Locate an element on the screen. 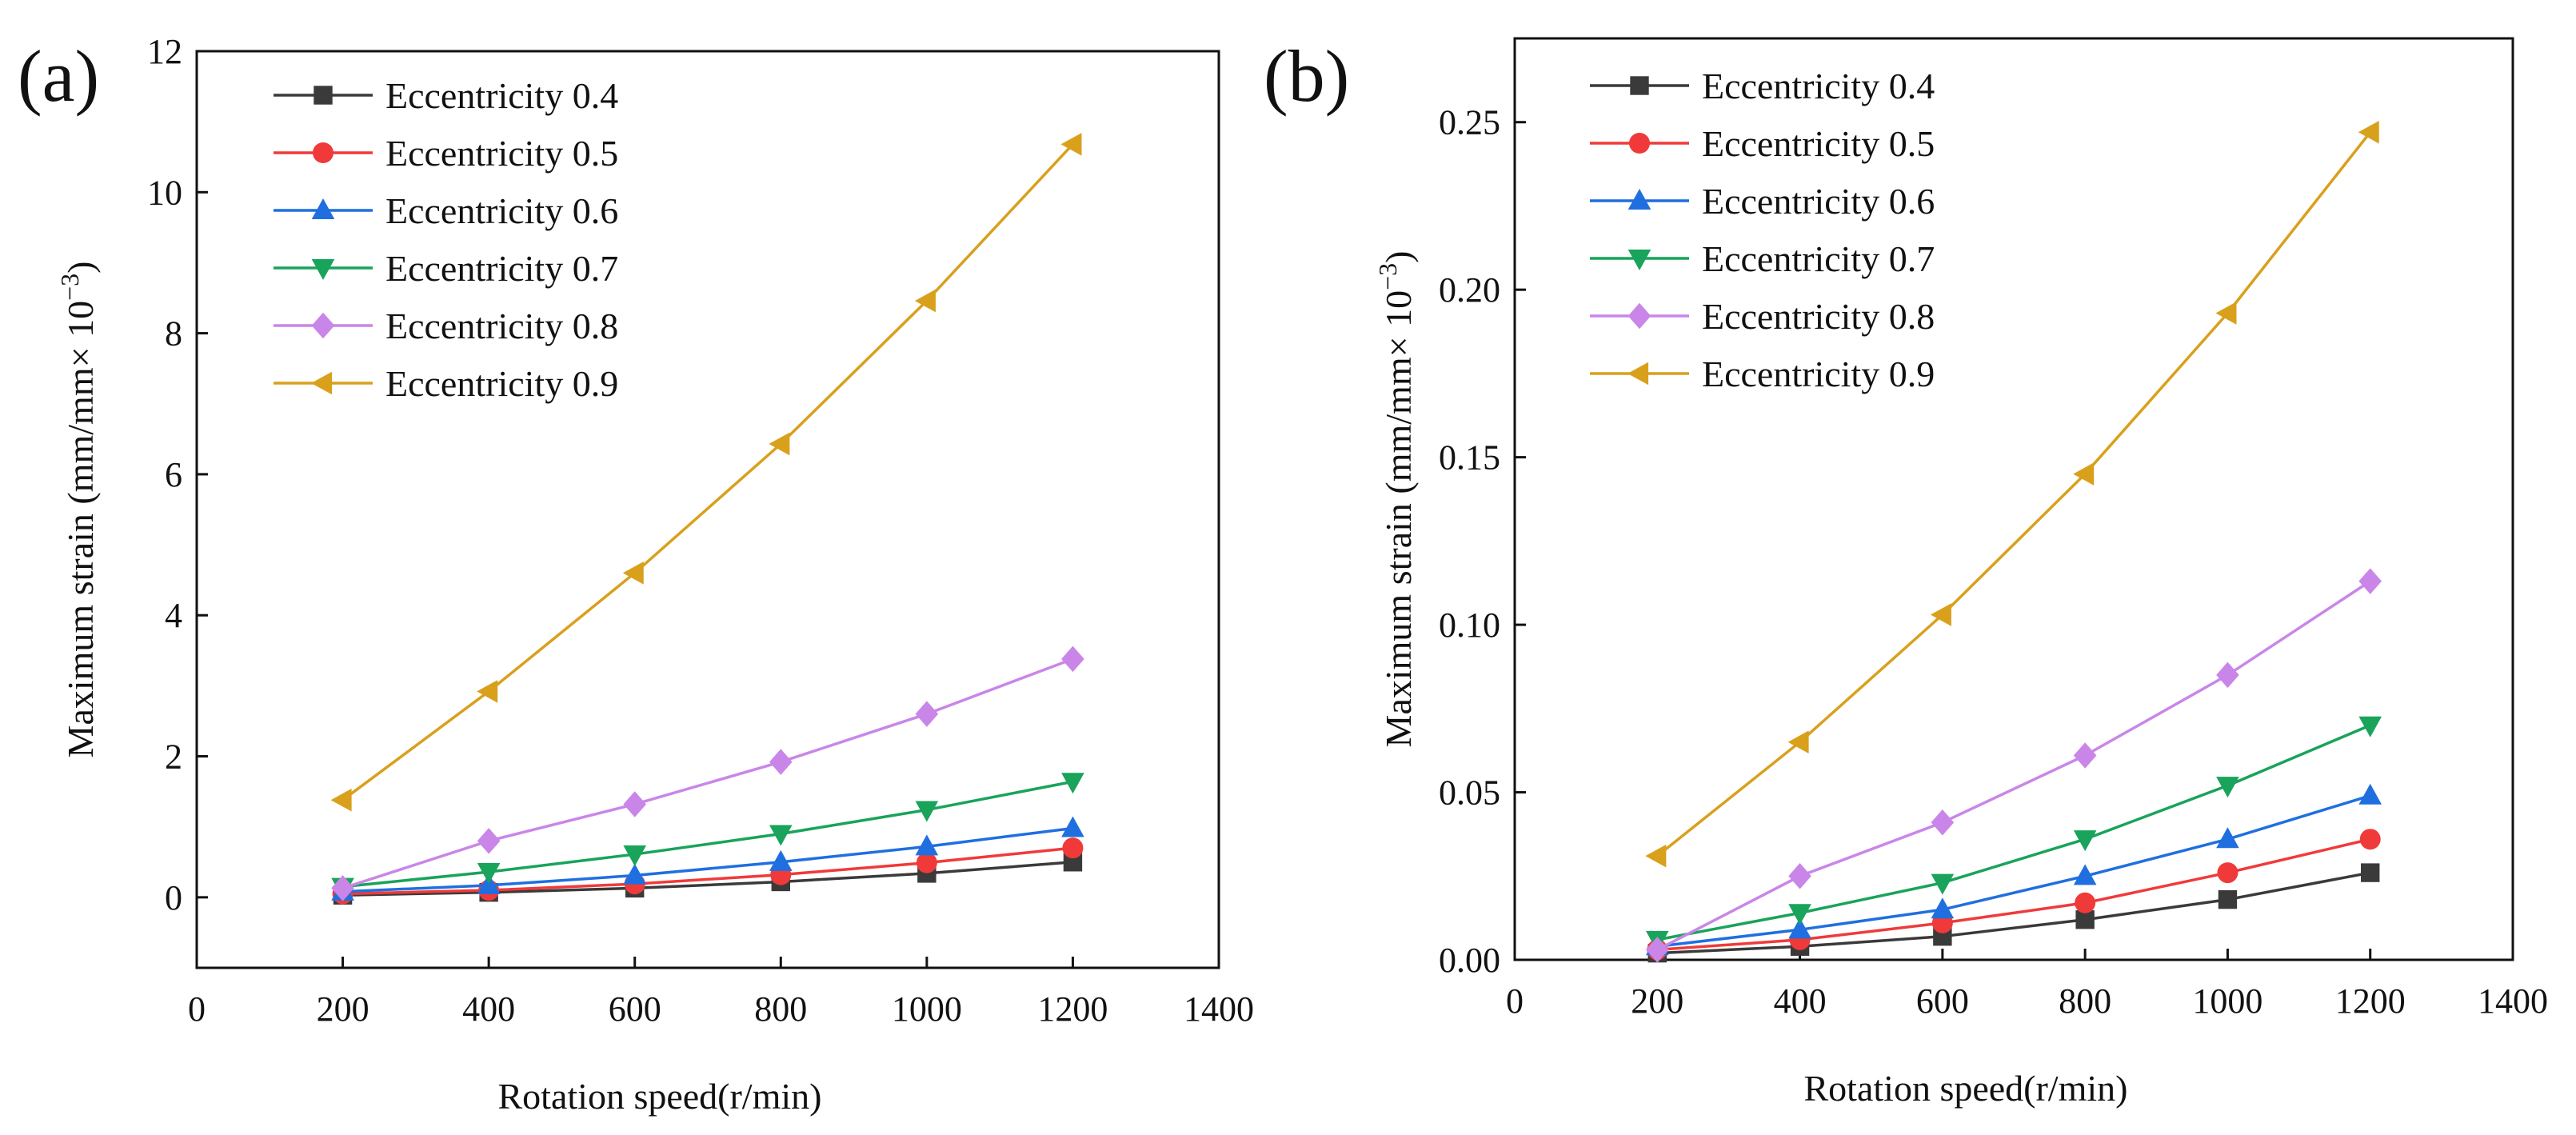  x-tick-label: 800 is located at coordinates (781, 1009).